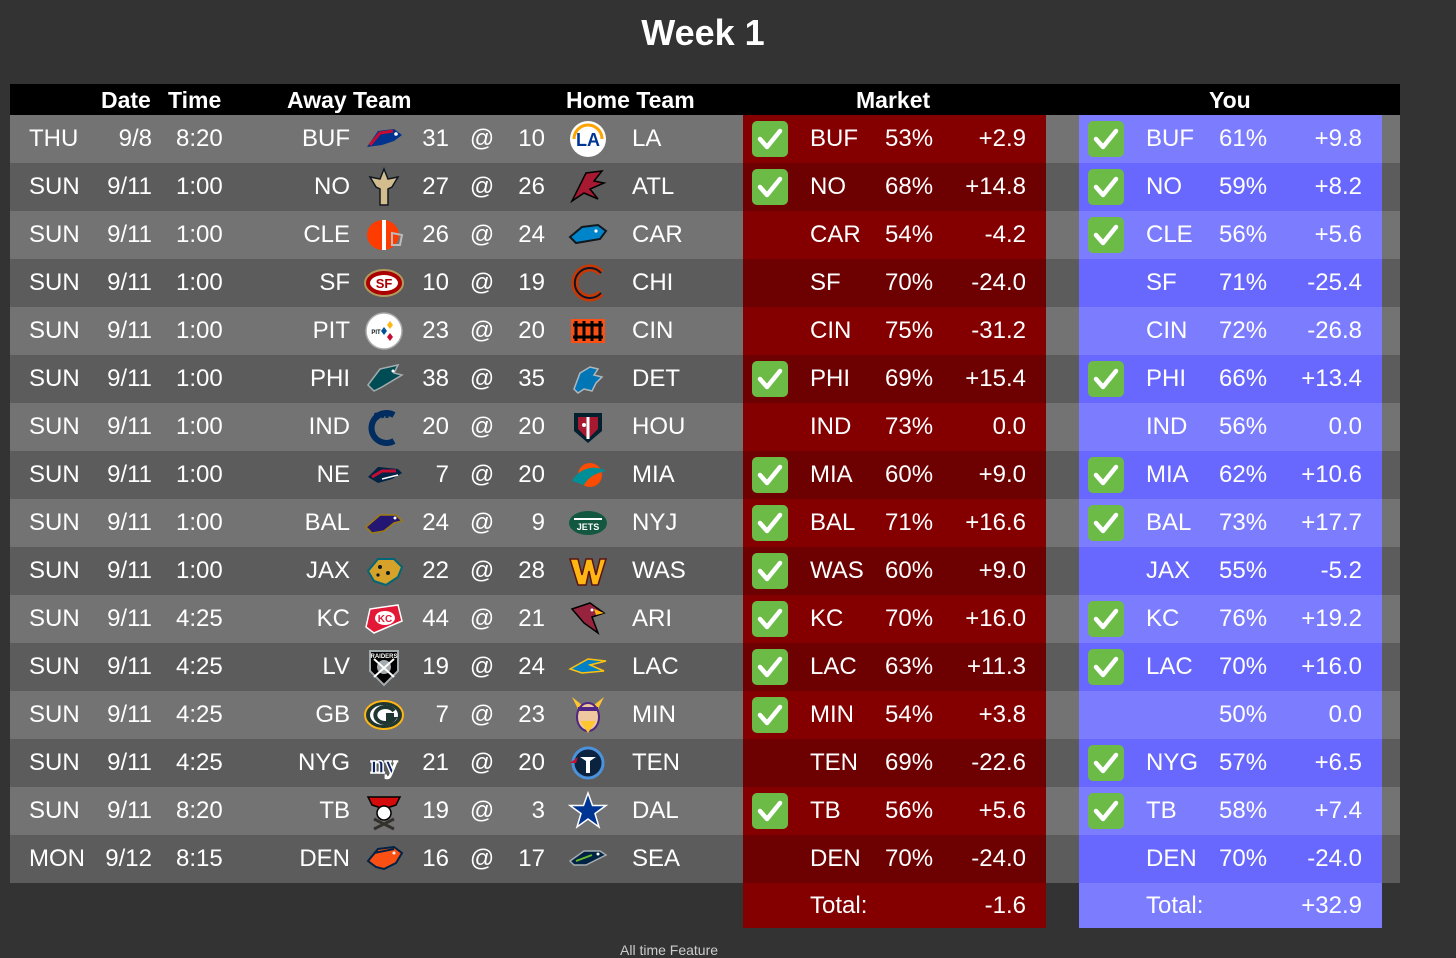 The height and width of the screenshot is (958, 1456). Describe the element at coordinates (329, 378) in the screenshot. I see `away-team-cell: PHI` at that location.